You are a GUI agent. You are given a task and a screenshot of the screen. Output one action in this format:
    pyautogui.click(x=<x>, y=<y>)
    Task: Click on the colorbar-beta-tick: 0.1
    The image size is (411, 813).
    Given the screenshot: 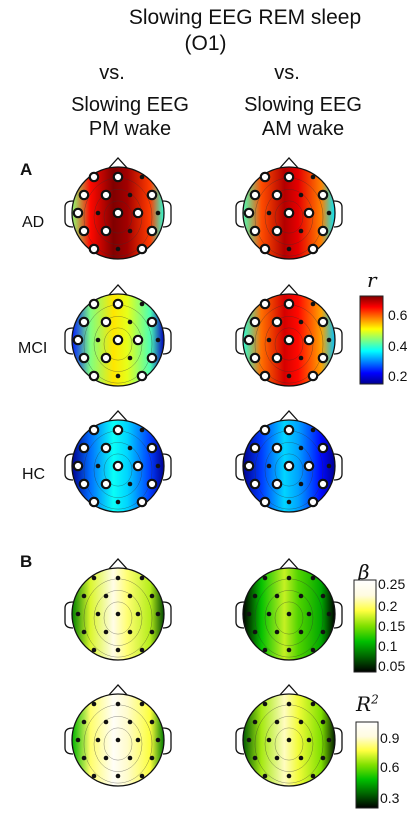 What is the action you would take?
    pyautogui.click(x=388, y=646)
    